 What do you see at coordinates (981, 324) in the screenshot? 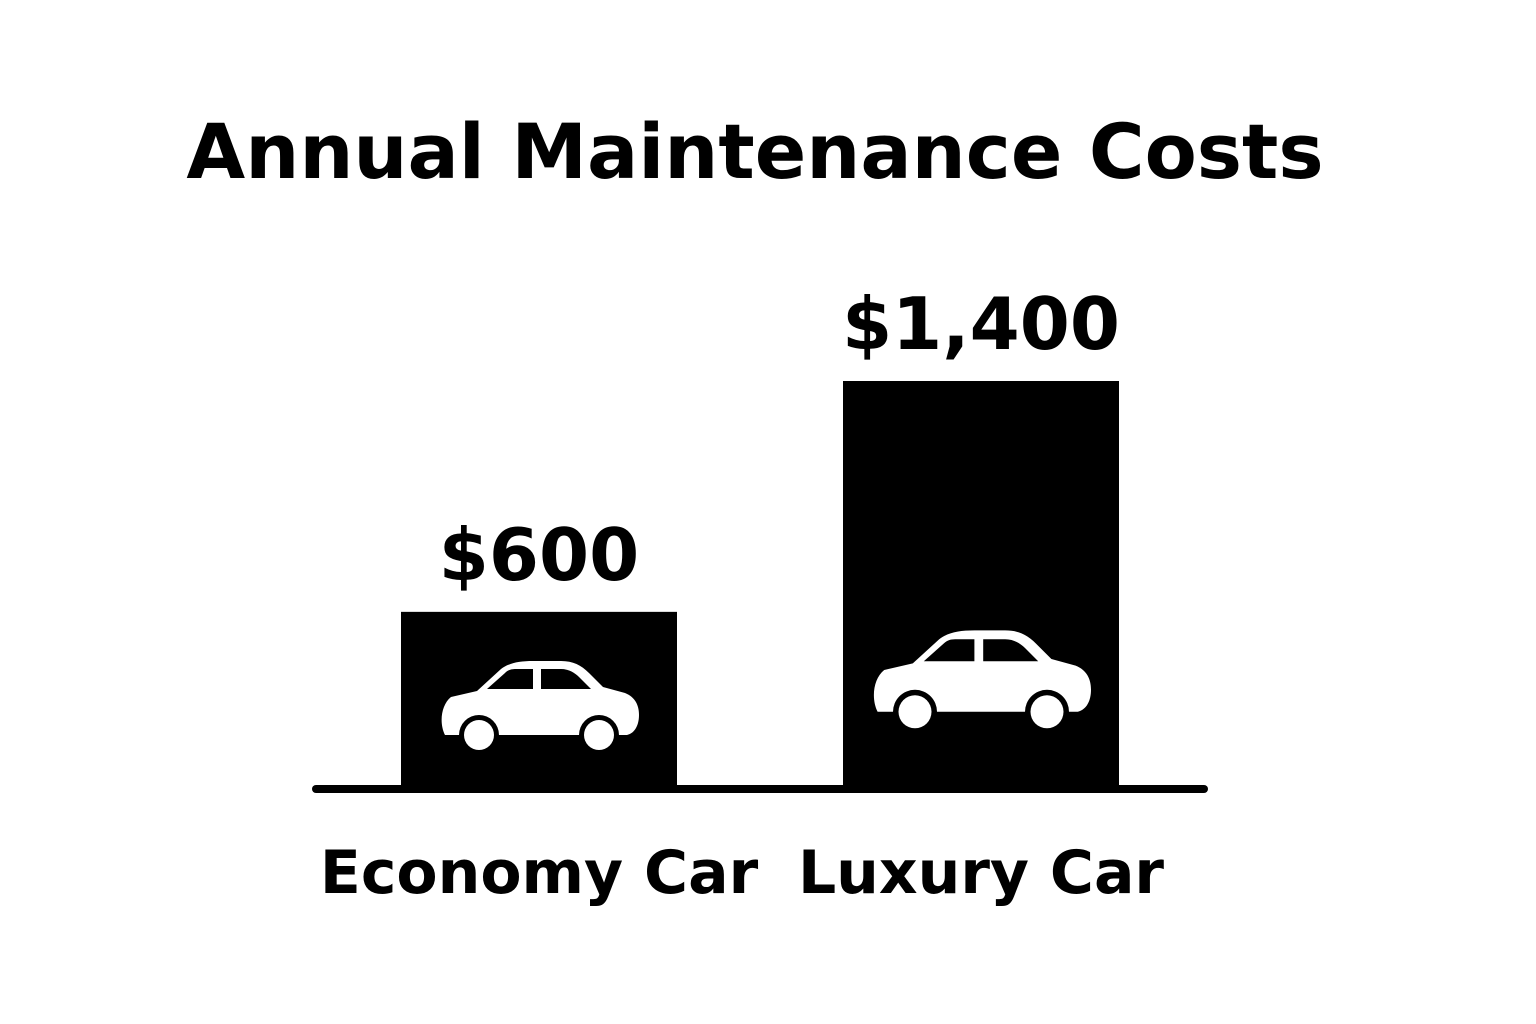
I see `bar-value-label: $1,400` at bounding box center [981, 324].